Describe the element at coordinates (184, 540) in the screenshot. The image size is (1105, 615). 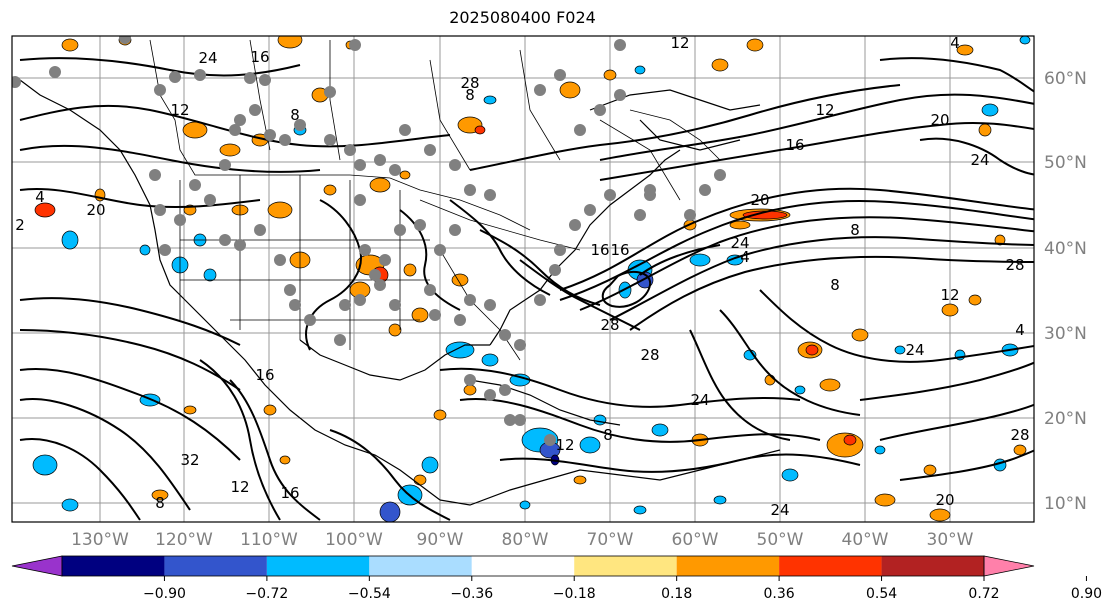
I see `longitude-label: 120°W` at that location.